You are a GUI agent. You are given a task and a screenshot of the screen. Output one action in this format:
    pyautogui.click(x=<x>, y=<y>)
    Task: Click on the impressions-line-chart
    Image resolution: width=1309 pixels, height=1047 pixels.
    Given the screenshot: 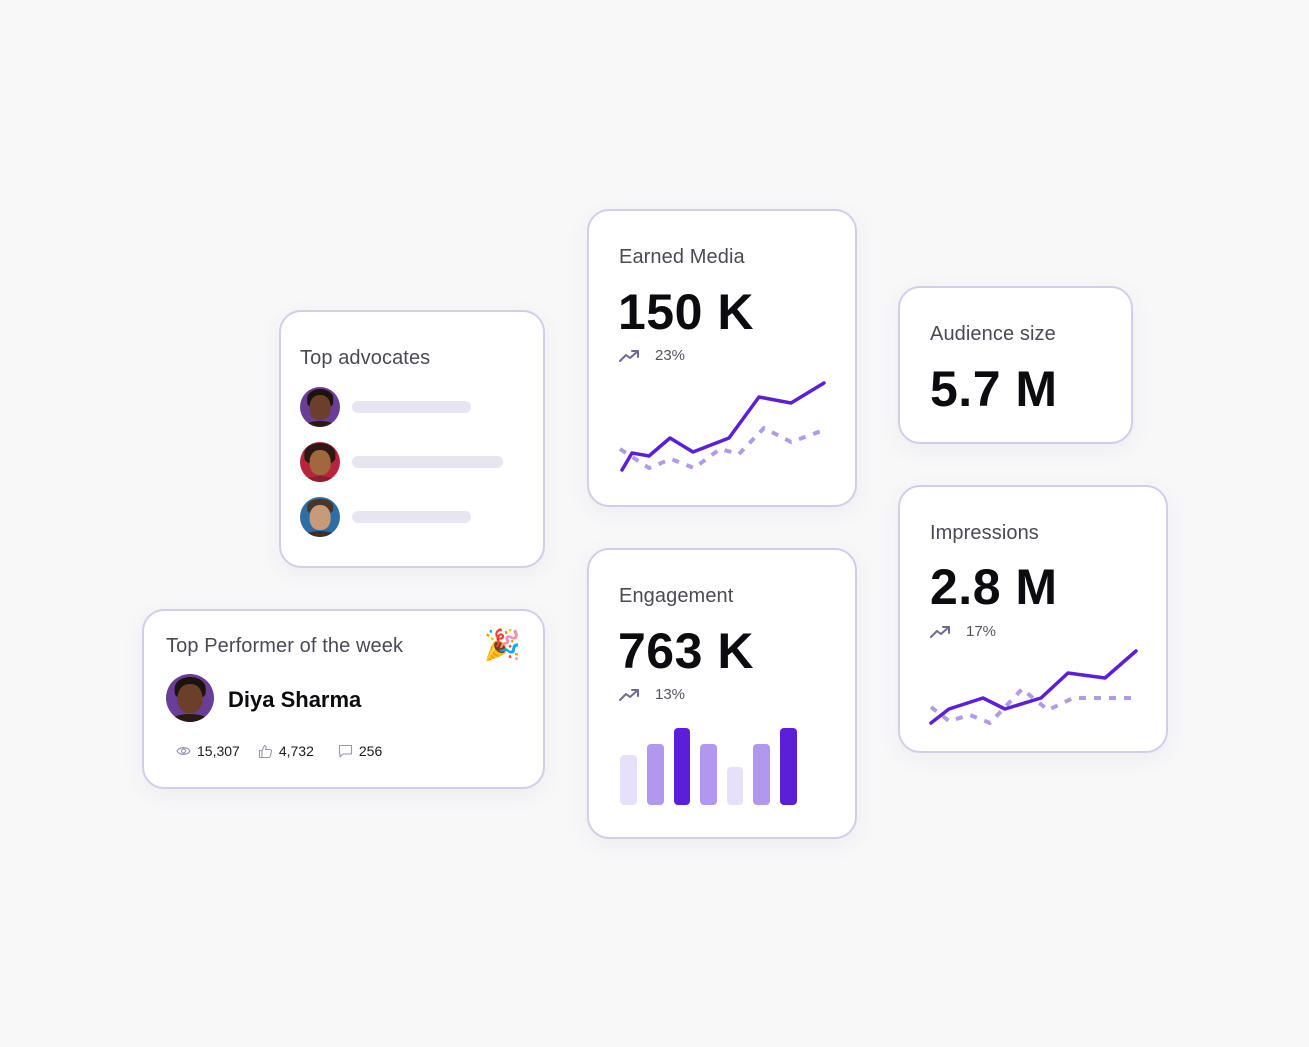 What is the action you would take?
    pyautogui.click(x=1033, y=687)
    